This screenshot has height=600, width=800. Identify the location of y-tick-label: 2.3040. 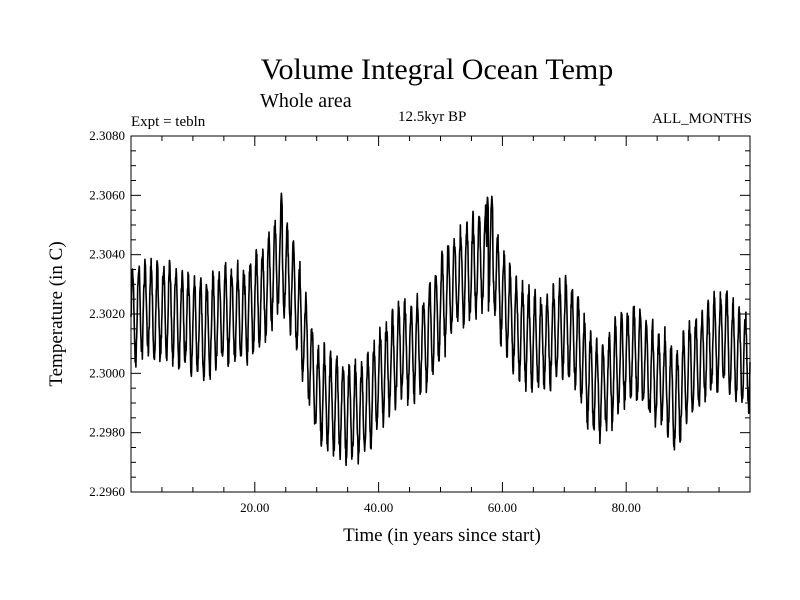
(107, 254).